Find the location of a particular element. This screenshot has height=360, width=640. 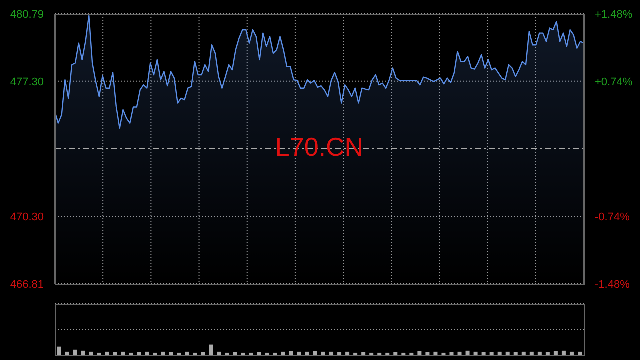

y-tick-label: 466.81 is located at coordinates (27, 285).